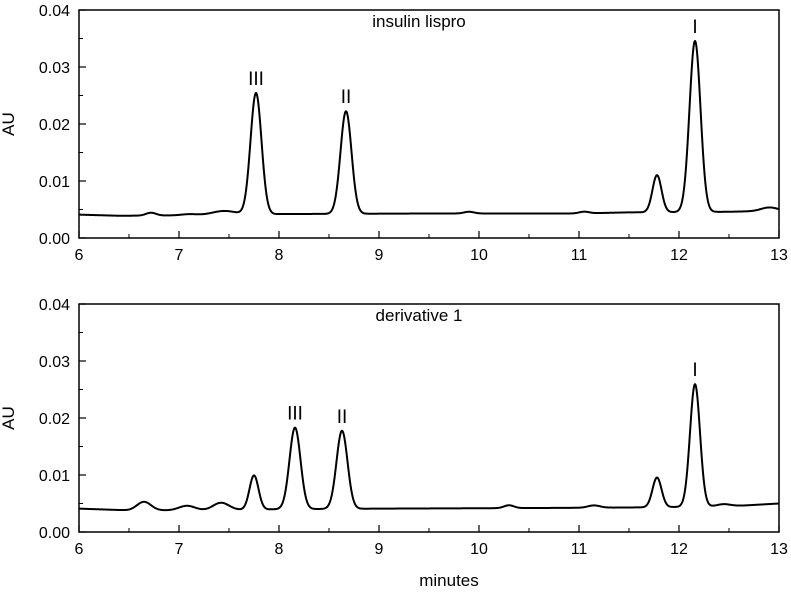 The image size is (791, 600). Describe the element at coordinates (449, 580) in the screenshot. I see `x-axis-label: minutes` at that location.